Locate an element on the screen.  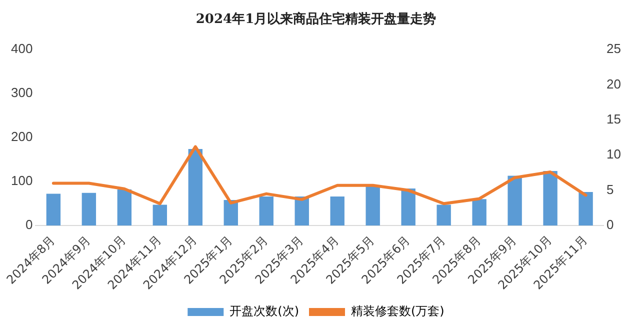
y2-tick-label: 10 is located at coordinates (614, 154).